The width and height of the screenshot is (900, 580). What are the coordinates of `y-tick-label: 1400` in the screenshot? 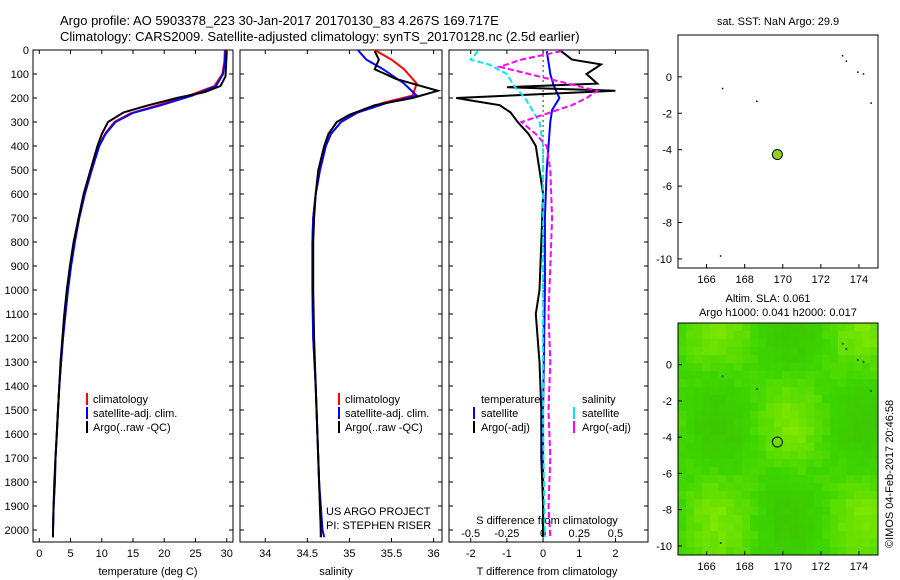 It's located at (17, 387).